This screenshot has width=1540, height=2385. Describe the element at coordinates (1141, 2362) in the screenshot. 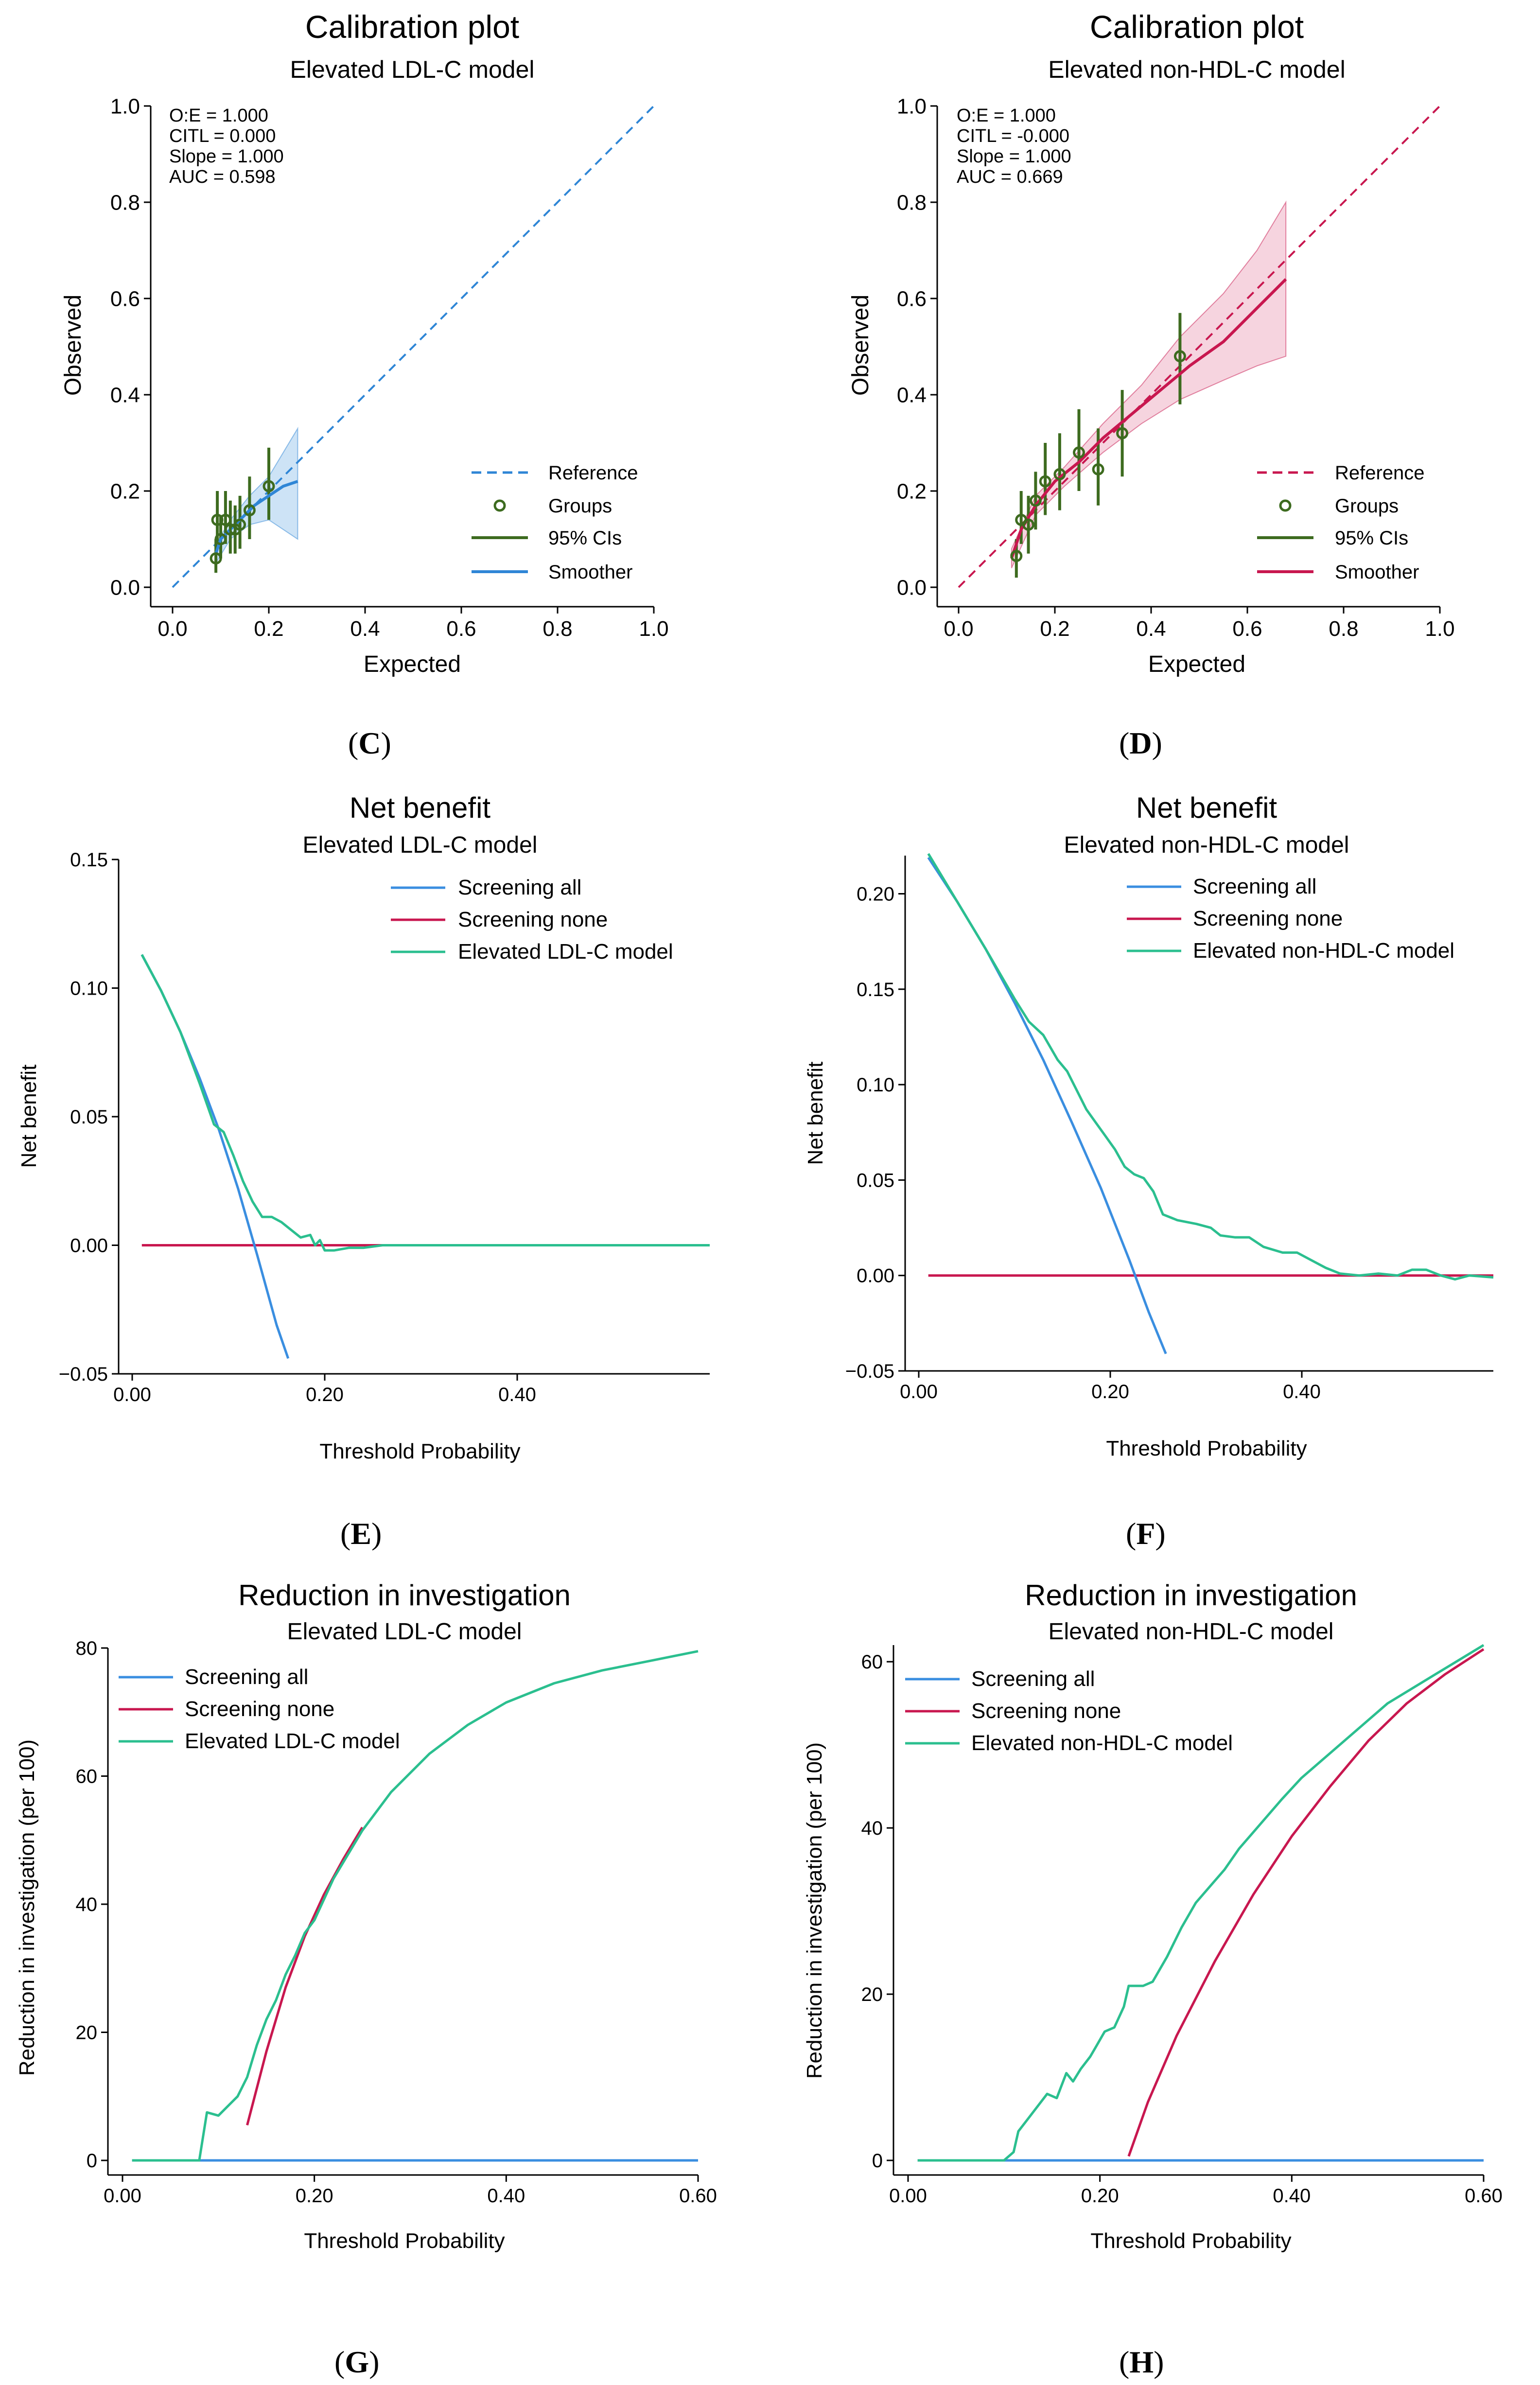

I see `panel-label-h: (H)` at that location.